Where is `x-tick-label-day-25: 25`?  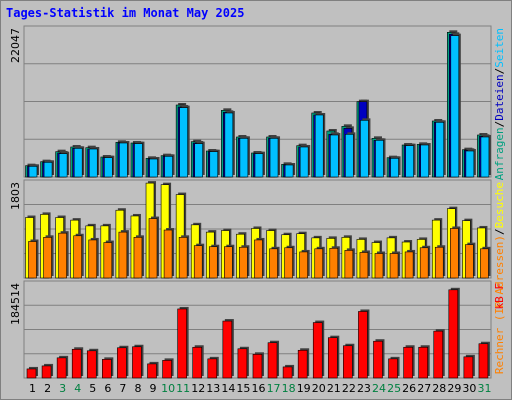 x-tick-label-day-25: 25 is located at coordinates (394, 388).